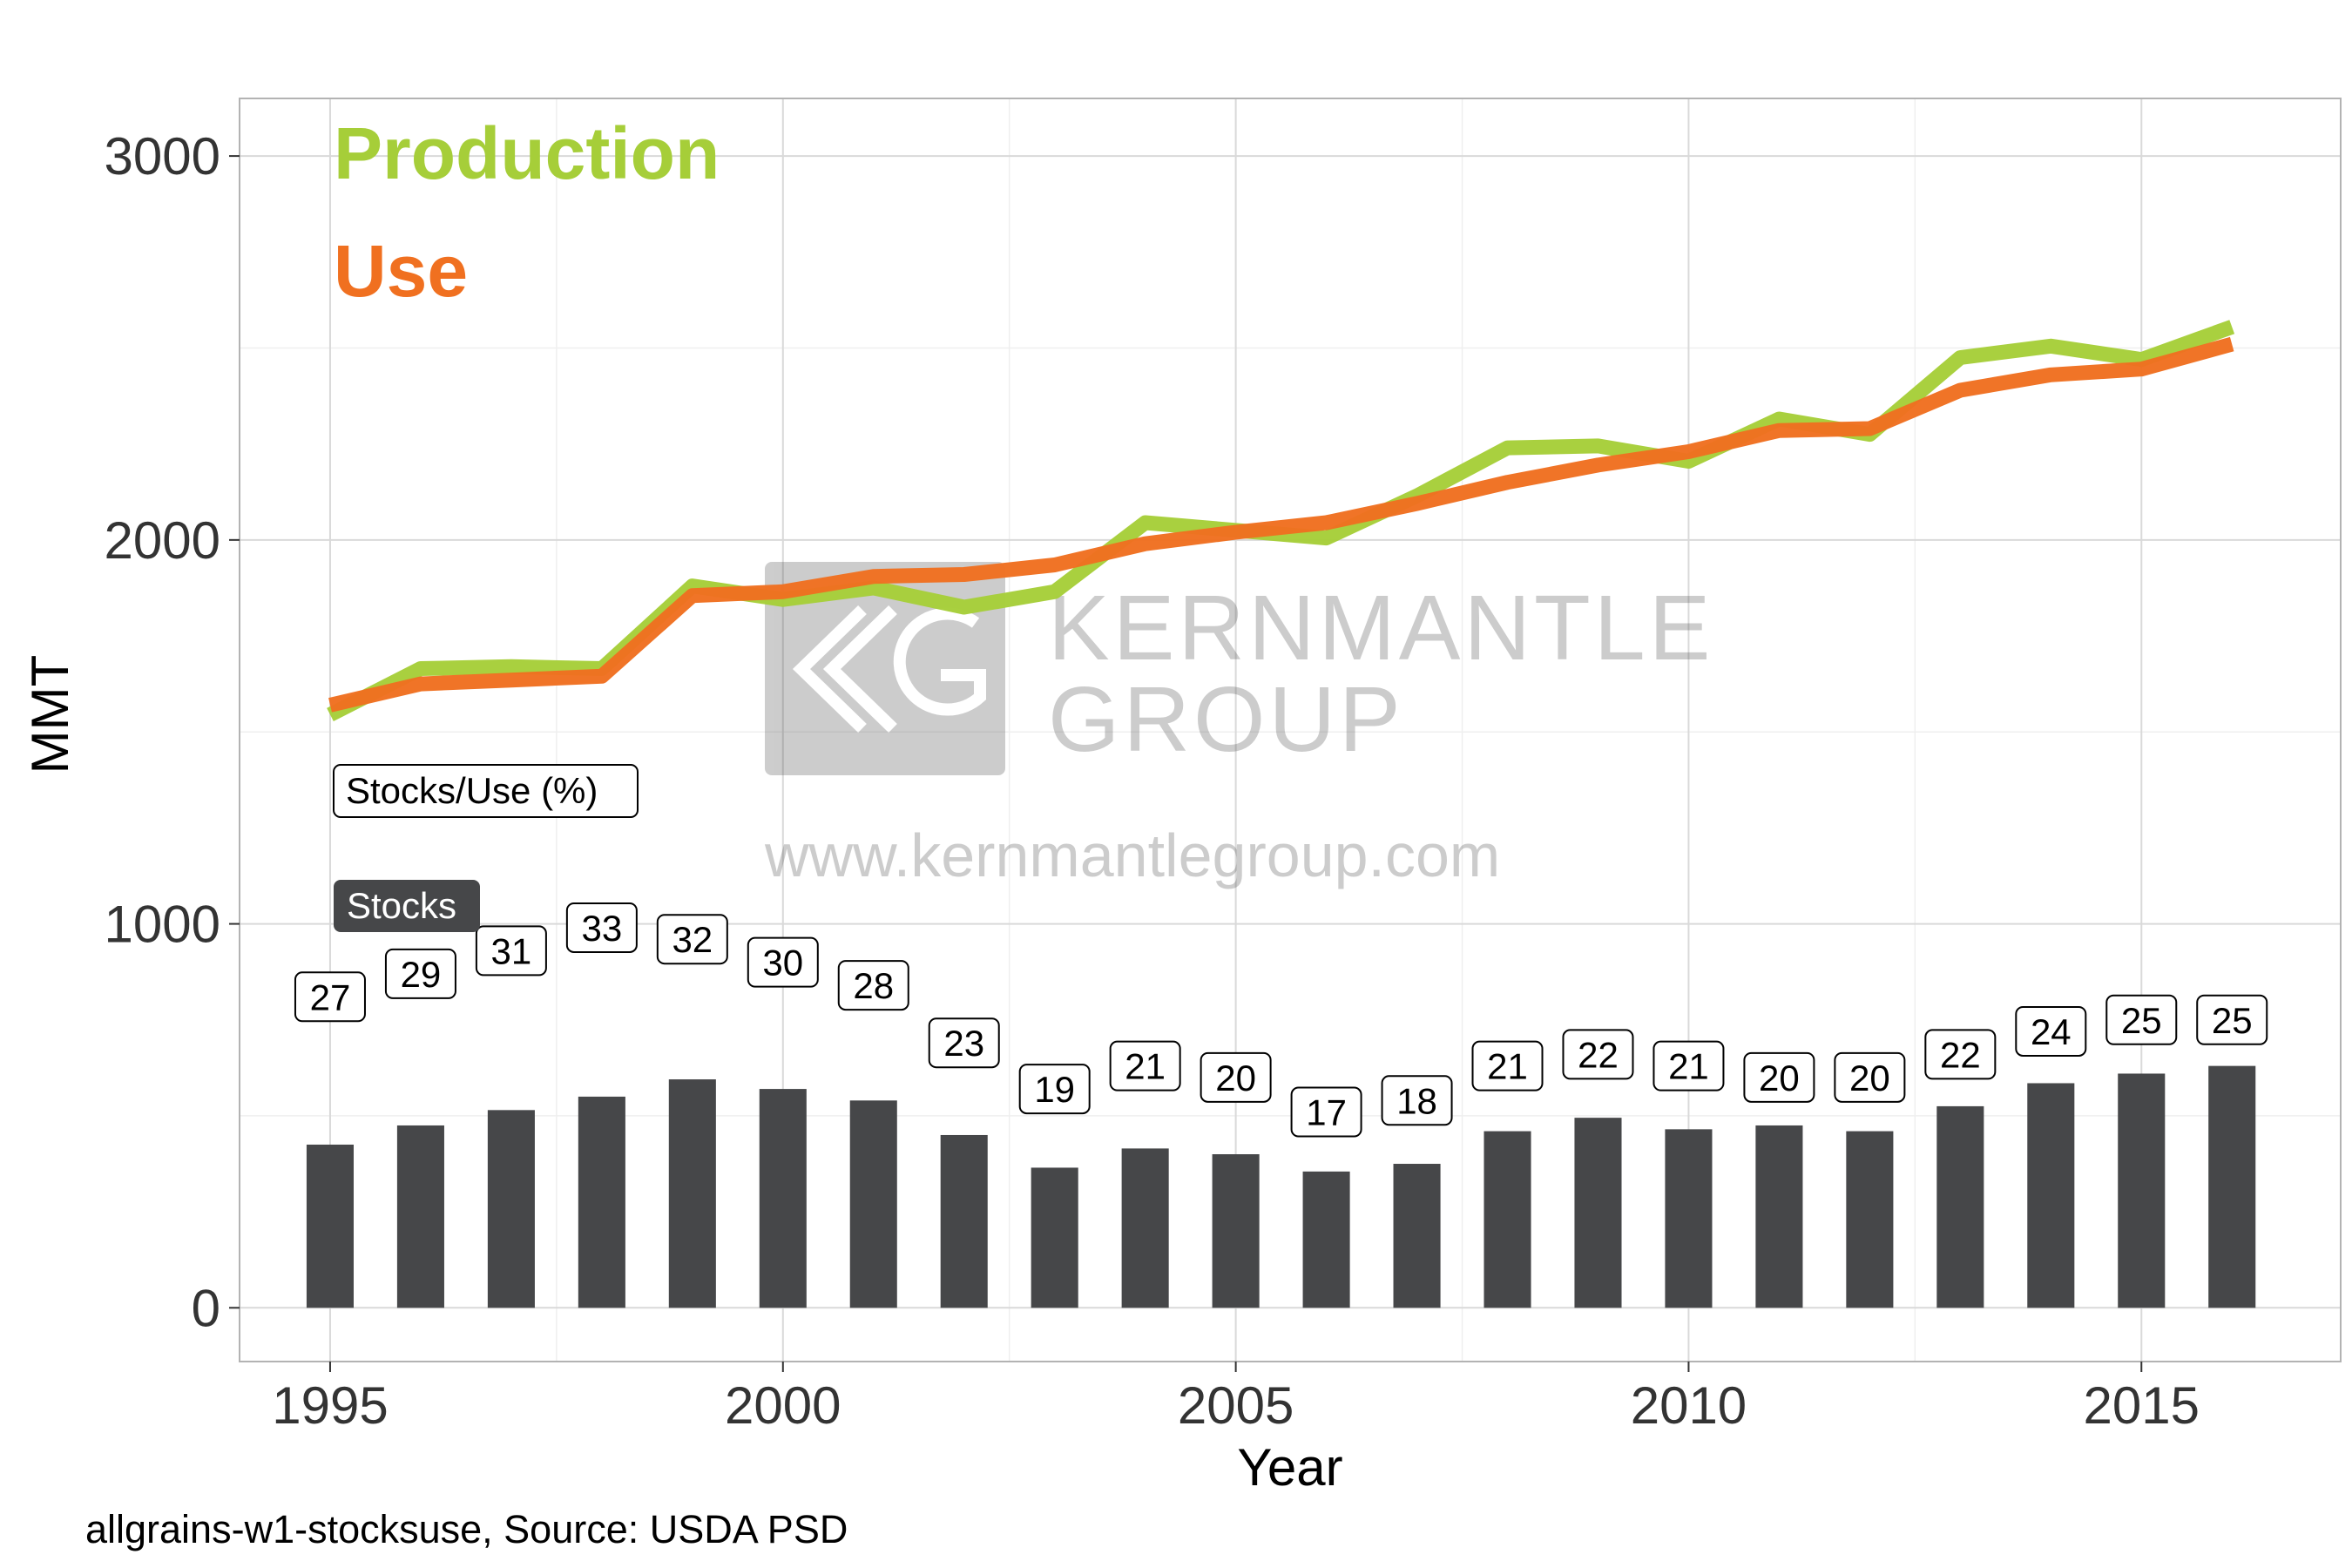 The height and width of the screenshot is (1568, 2352). Describe the element at coordinates (162, 925) in the screenshot. I see `y-tick-label-1000: 1000` at that location.